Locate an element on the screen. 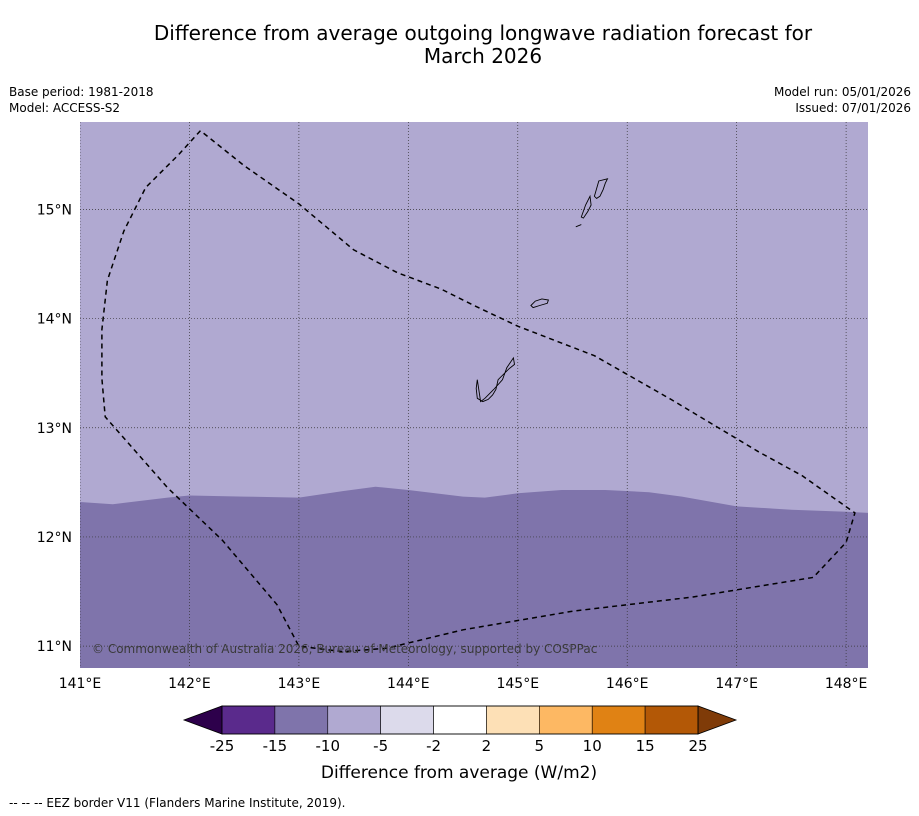  lat-tick-label: 12°N is located at coordinates (54, 538).